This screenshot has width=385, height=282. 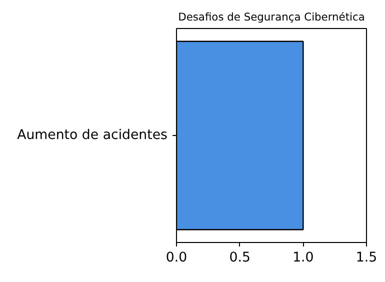 I want to click on x-tick-label: 0.5, so click(x=239, y=258).